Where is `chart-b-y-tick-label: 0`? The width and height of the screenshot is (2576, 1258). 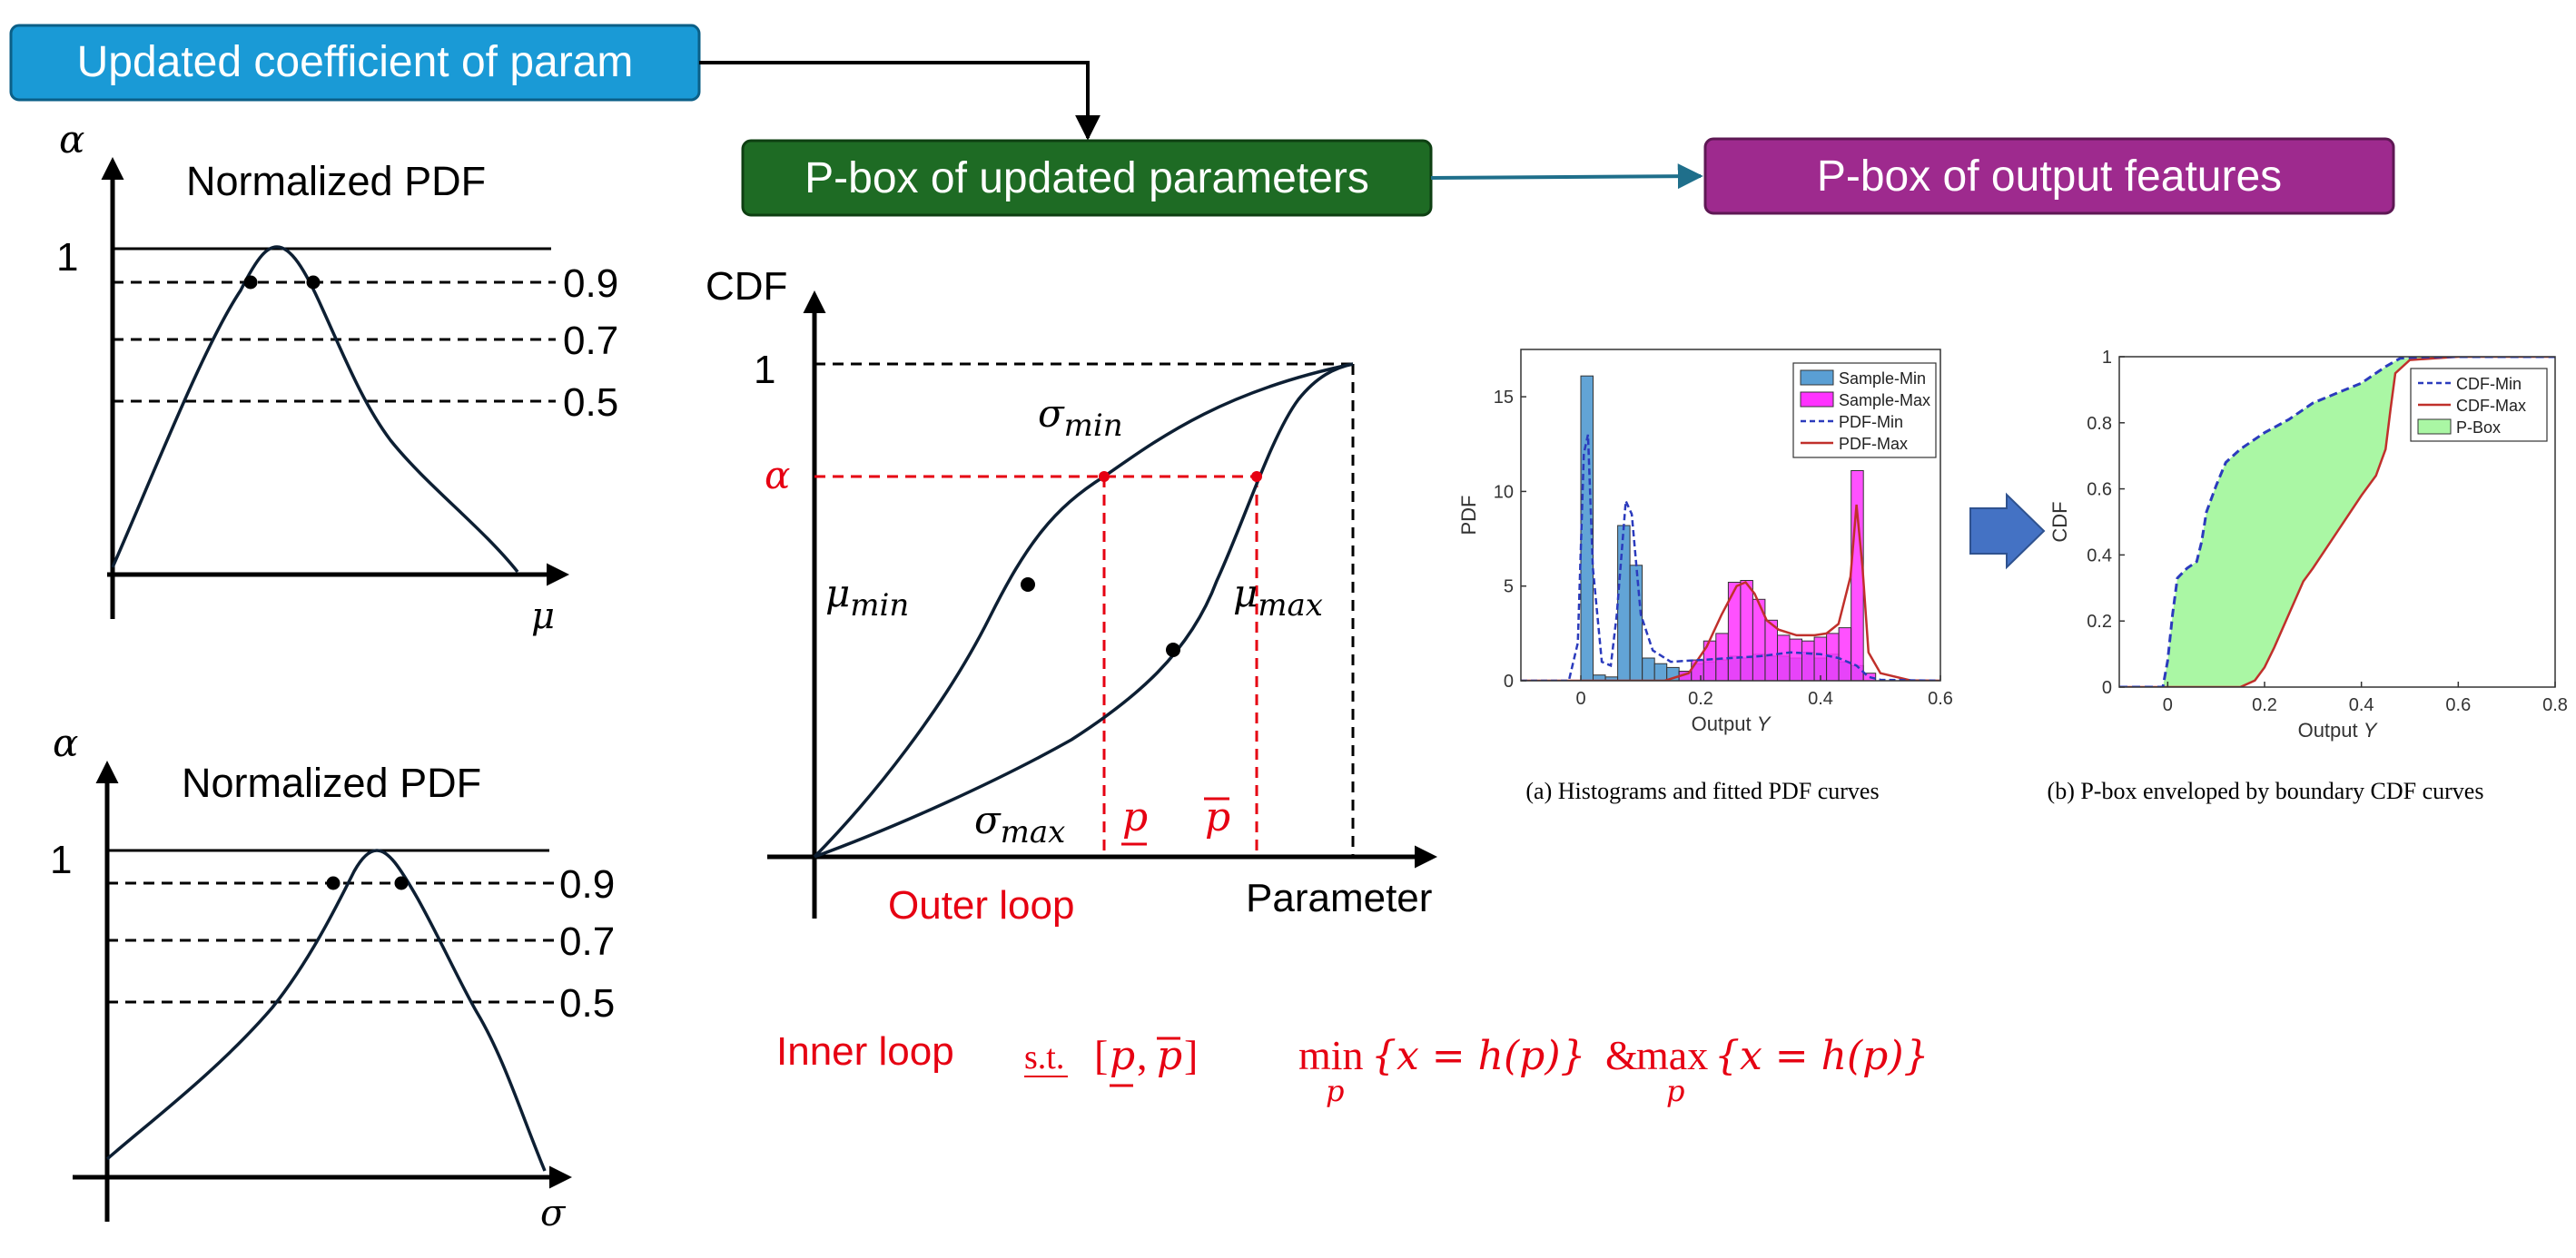
chart-b-y-tick-label: 0 is located at coordinates (2107, 688).